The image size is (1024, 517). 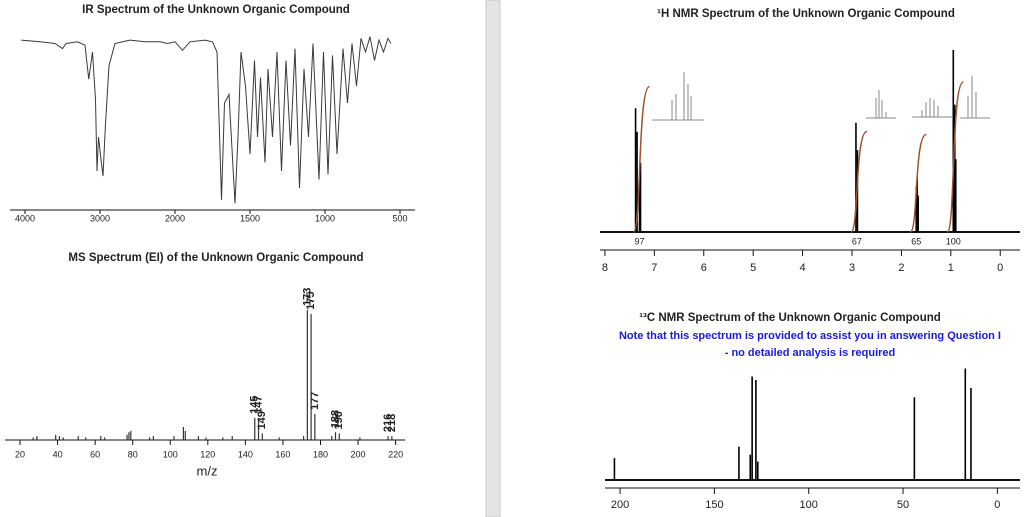 What do you see at coordinates (335, 419) in the screenshot?
I see `peak-label: 188` at bounding box center [335, 419].